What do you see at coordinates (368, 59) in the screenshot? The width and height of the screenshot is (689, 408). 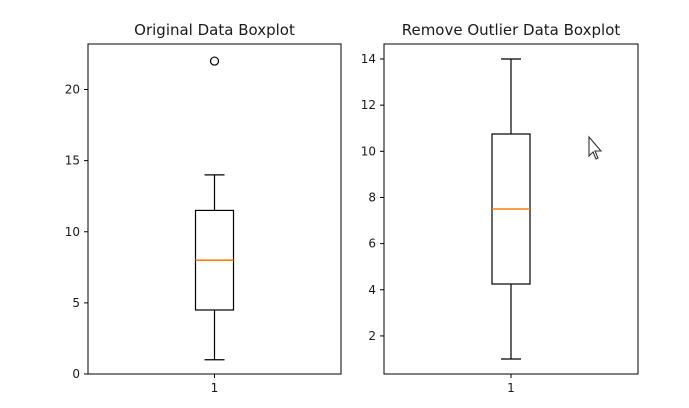 I see `y-tick-label: 14` at bounding box center [368, 59].